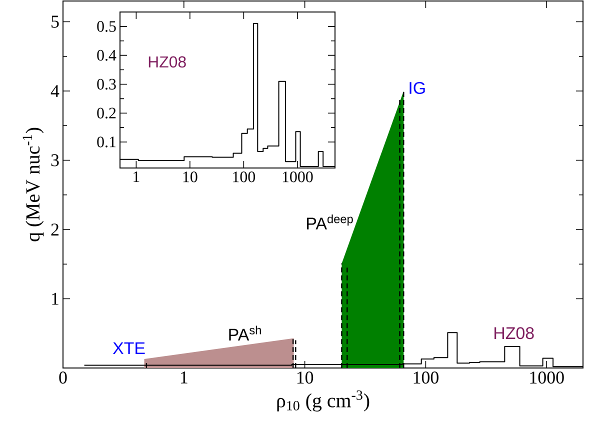  I want to click on y-tick-label: 4, so click(55, 91).